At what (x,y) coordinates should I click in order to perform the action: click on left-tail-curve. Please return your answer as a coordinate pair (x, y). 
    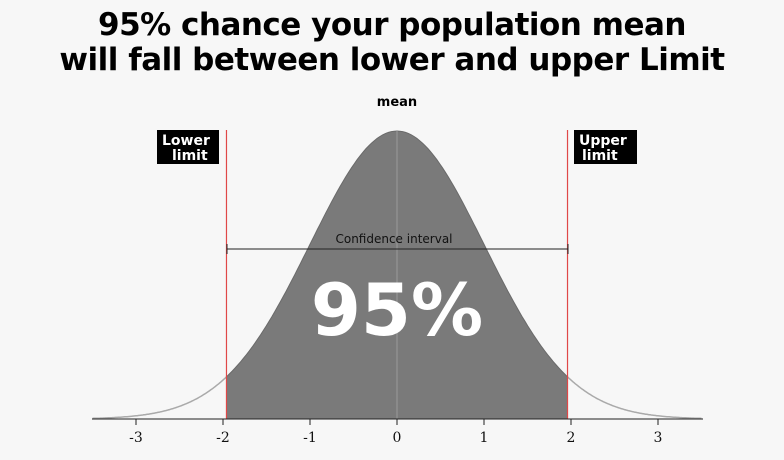
    Looking at the image, I should click on (160, 398).